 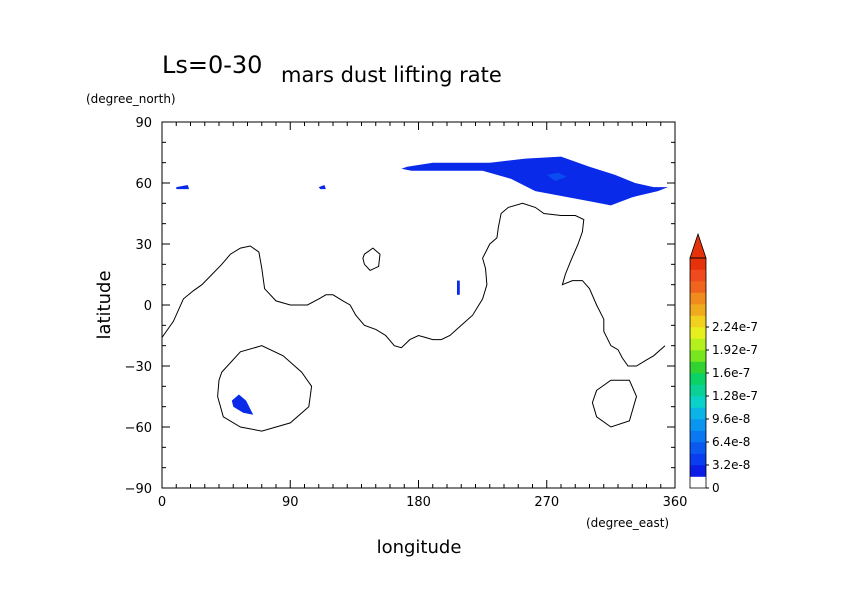 What do you see at coordinates (546, 502) in the screenshot?
I see `x-tick-label: 270` at bounding box center [546, 502].